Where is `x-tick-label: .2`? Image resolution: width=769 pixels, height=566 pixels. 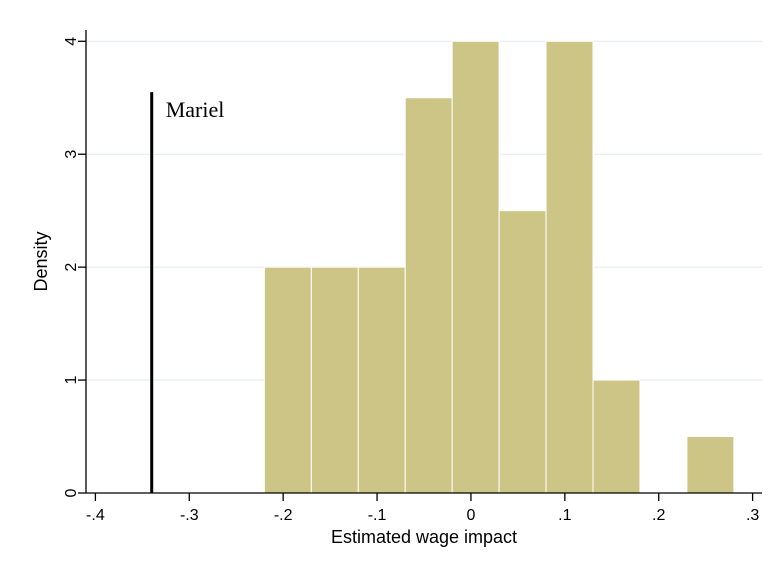 x-tick-label: .2 is located at coordinates (658, 515).